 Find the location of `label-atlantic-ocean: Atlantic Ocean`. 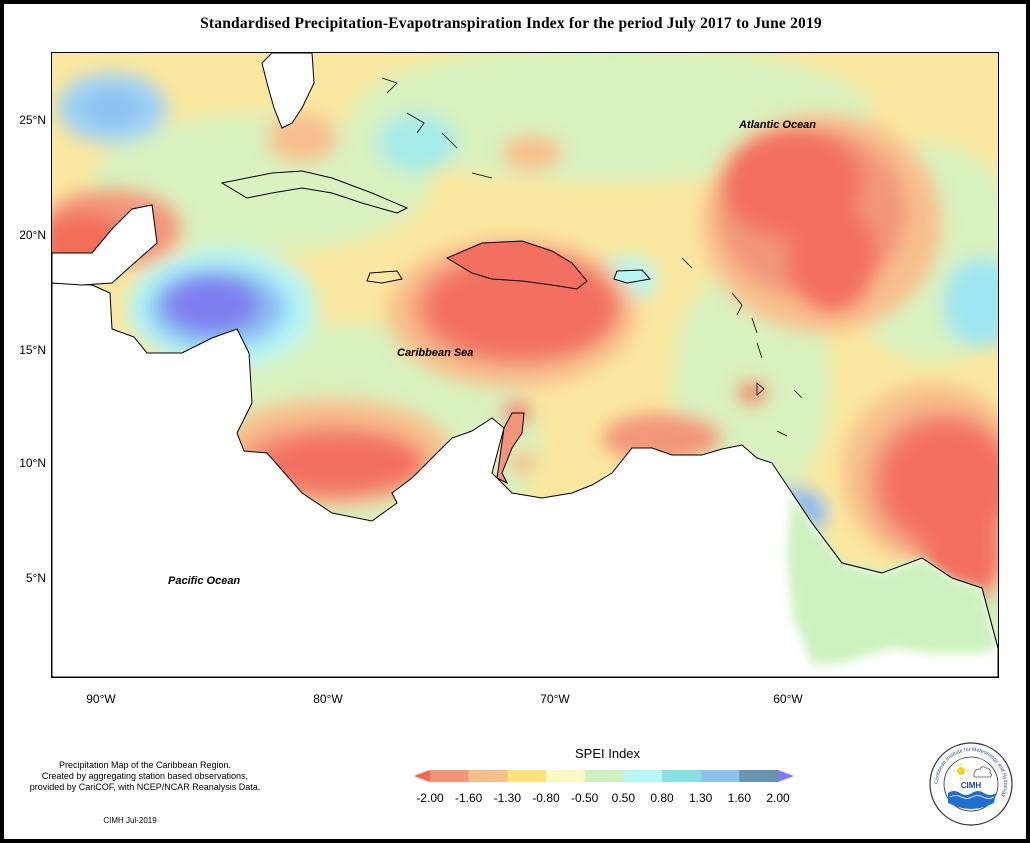

label-atlantic-ocean: Atlantic Ocean is located at coordinates (778, 125).